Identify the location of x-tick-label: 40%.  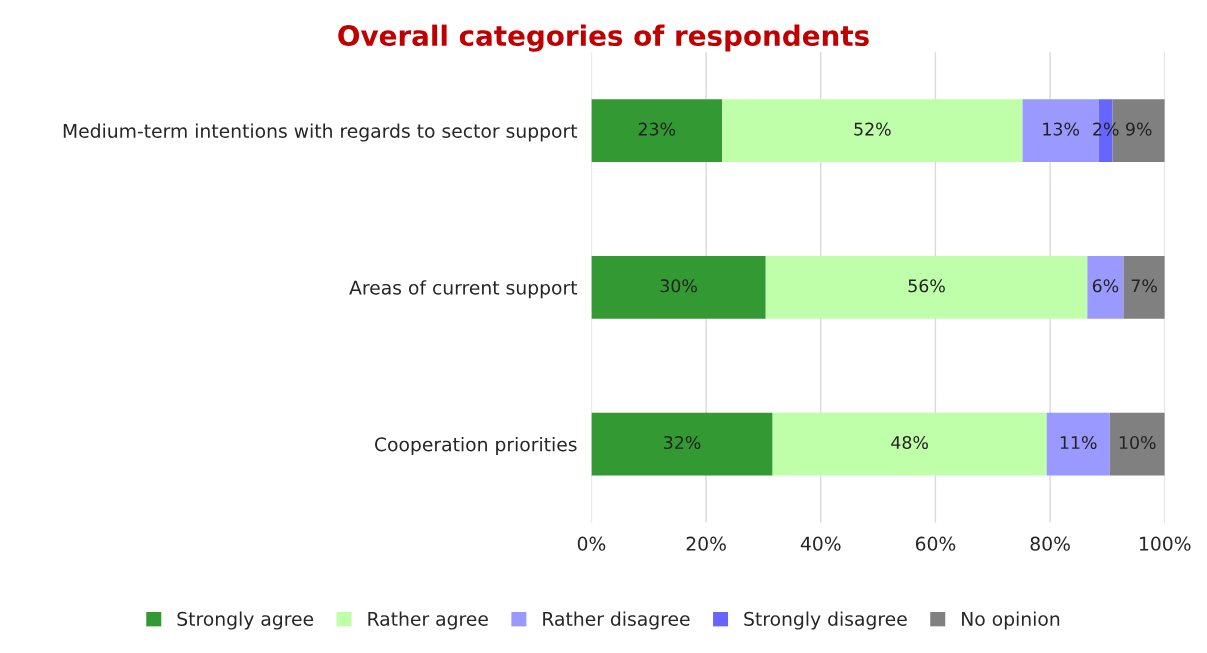
(820, 543).